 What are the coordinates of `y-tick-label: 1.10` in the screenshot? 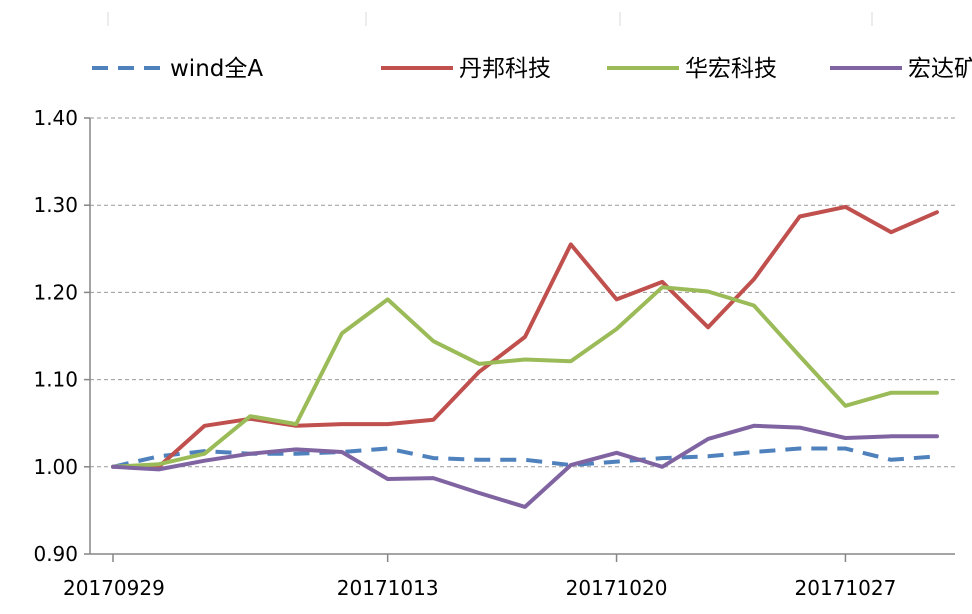 It's located at (55, 380).